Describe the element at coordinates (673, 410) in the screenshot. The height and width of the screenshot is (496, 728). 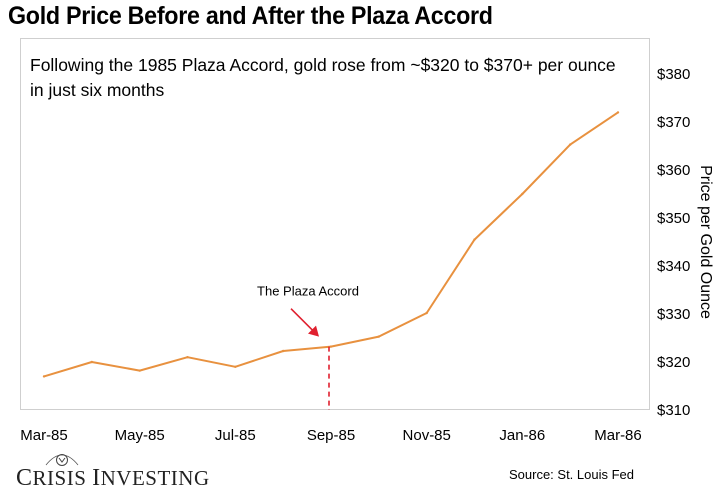
I see `y-tick-label: $310` at that location.